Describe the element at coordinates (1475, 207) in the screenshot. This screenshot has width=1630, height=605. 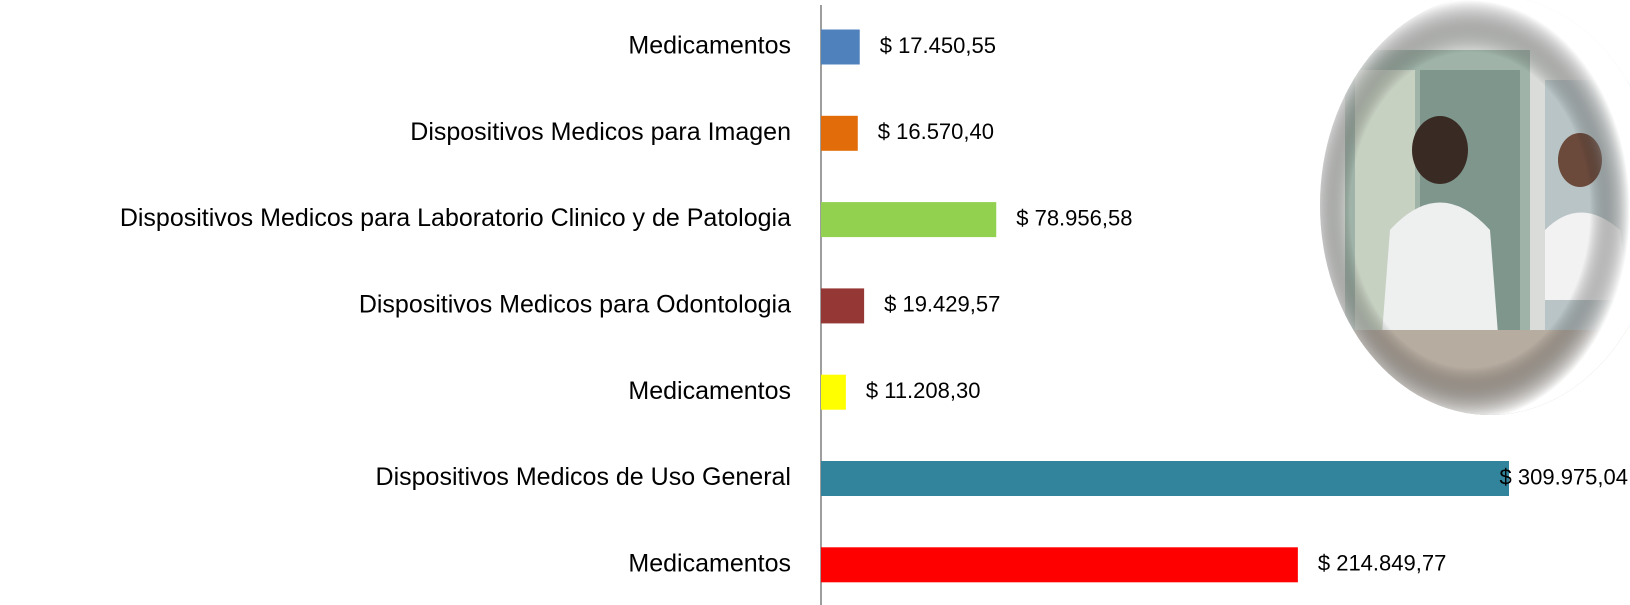
I see `photo` at that location.